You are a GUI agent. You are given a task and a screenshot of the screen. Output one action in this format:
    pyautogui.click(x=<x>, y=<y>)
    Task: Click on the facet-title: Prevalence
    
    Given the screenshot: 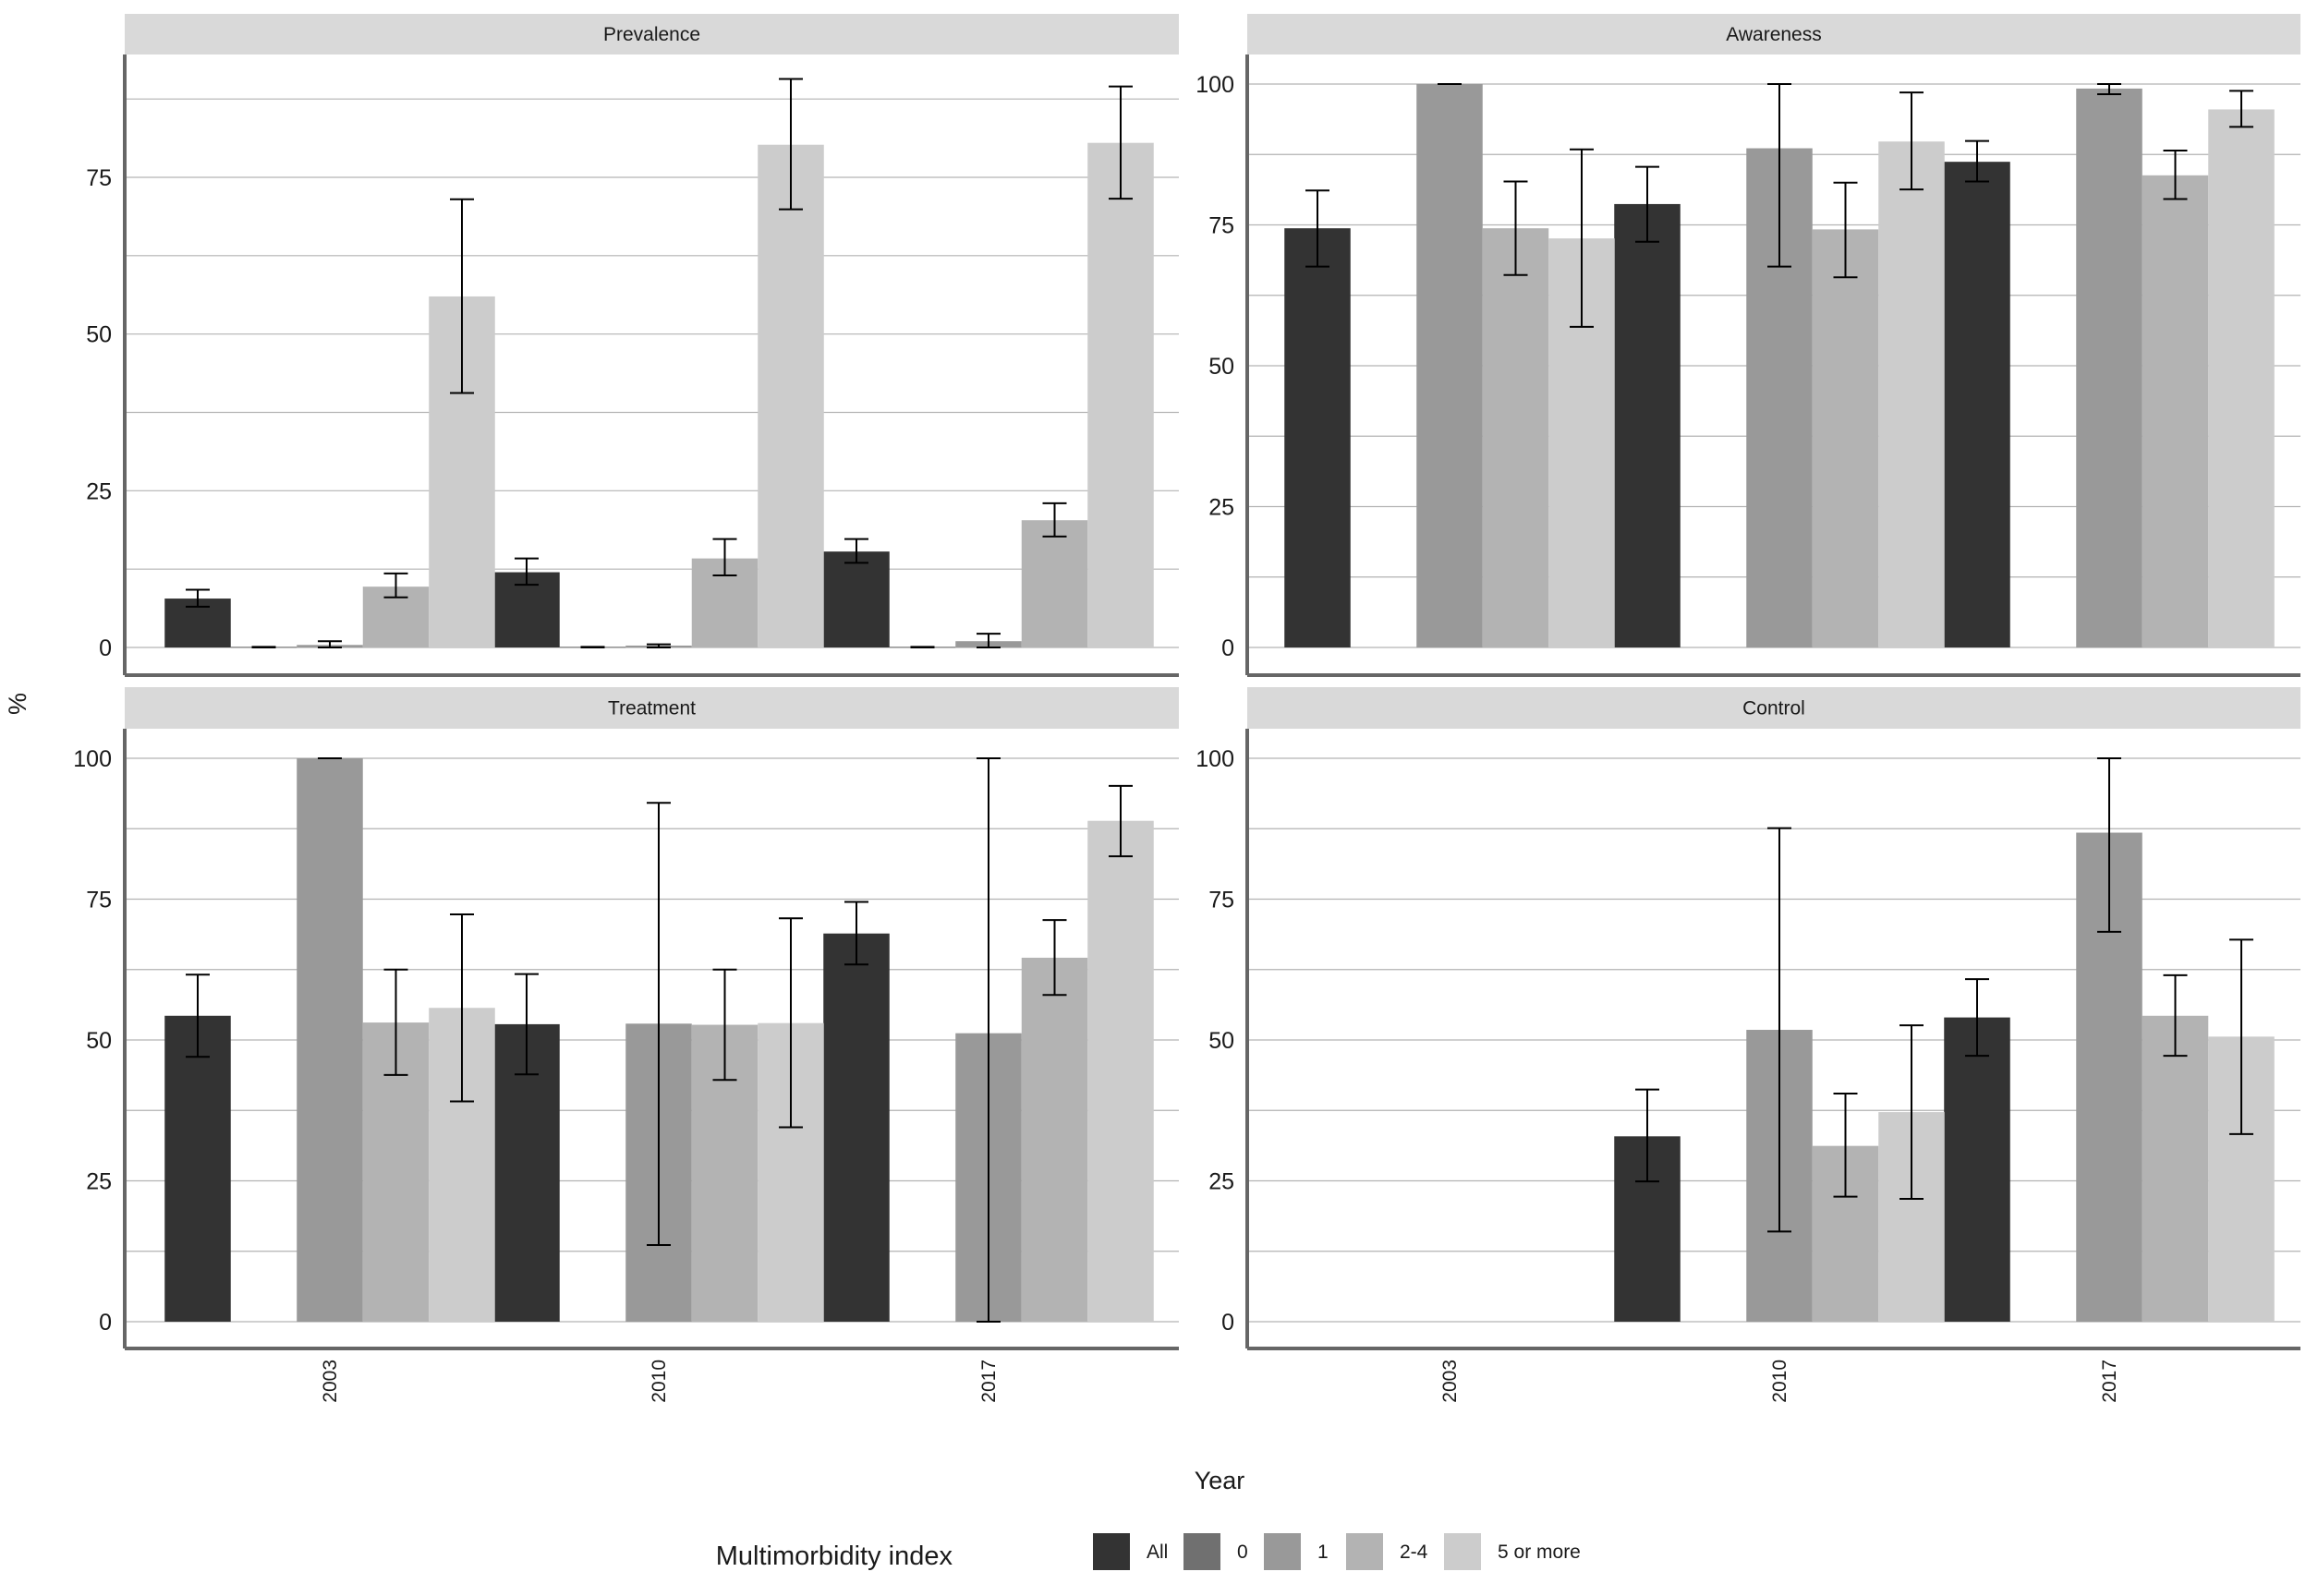 What is the action you would take?
    pyautogui.click(x=651, y=34)
    